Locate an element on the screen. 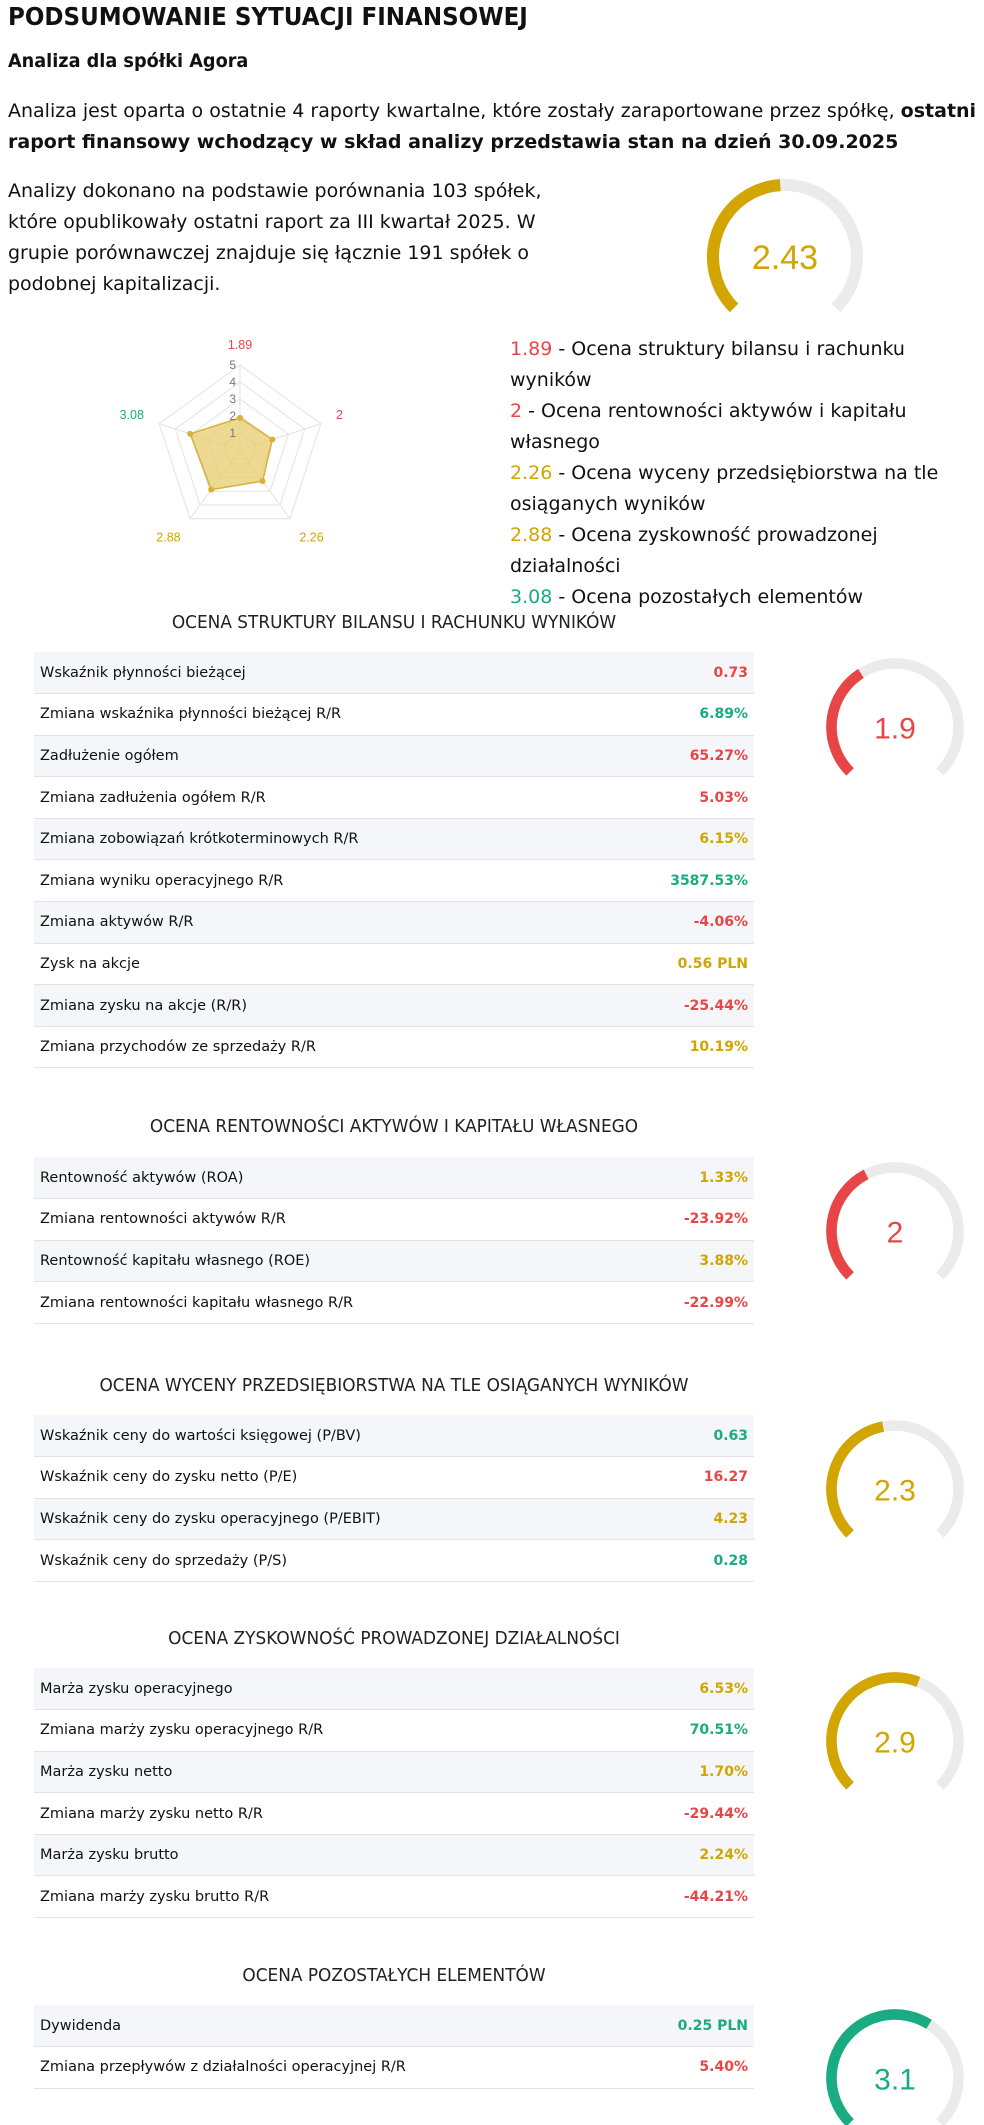 This screenshot has height=2125, width=984. metric-label: Zmiana marży zysku operacyjnego R/R is located at coordinates (320, 1730).